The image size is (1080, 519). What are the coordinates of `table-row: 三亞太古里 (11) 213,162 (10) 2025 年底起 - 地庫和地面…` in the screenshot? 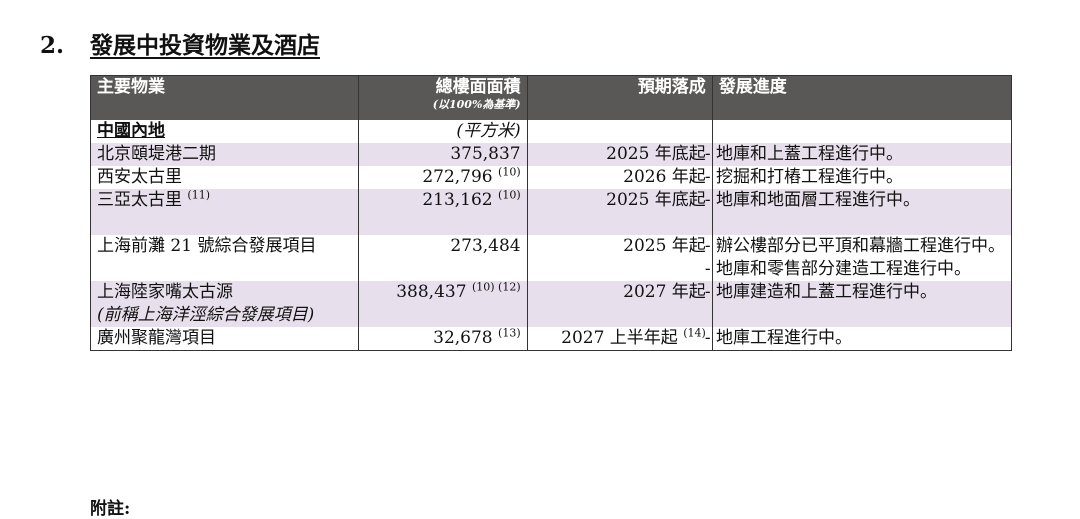 It's located at (551, 211).